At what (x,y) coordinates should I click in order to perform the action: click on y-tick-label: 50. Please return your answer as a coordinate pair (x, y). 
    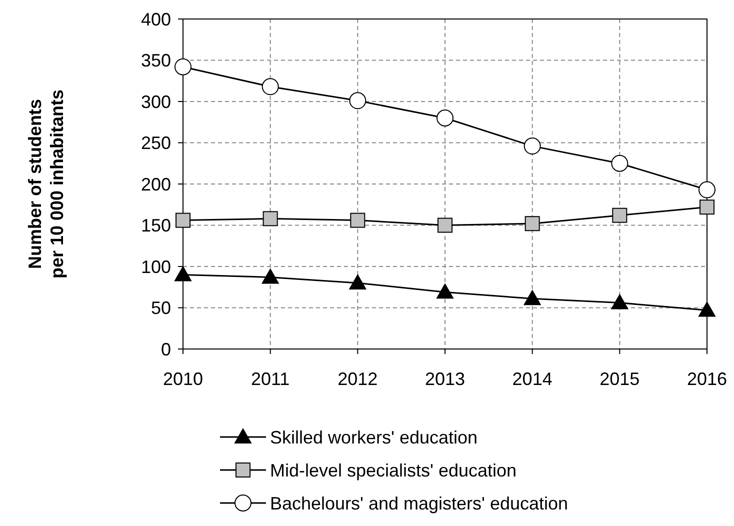
    Looking at the image, I should click on (160, 308).